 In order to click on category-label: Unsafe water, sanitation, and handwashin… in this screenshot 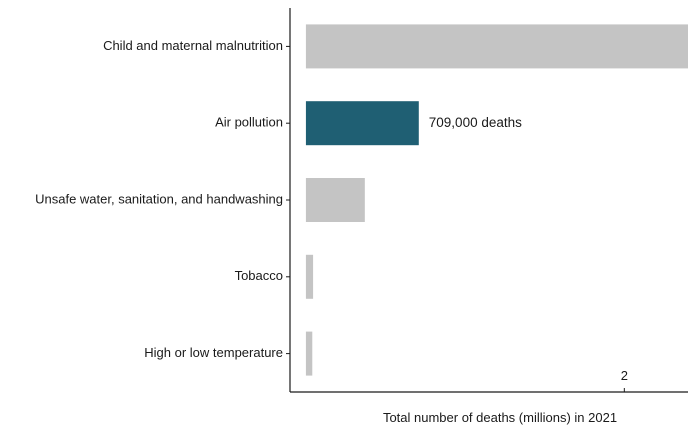, I will do `click(159, 198)`.